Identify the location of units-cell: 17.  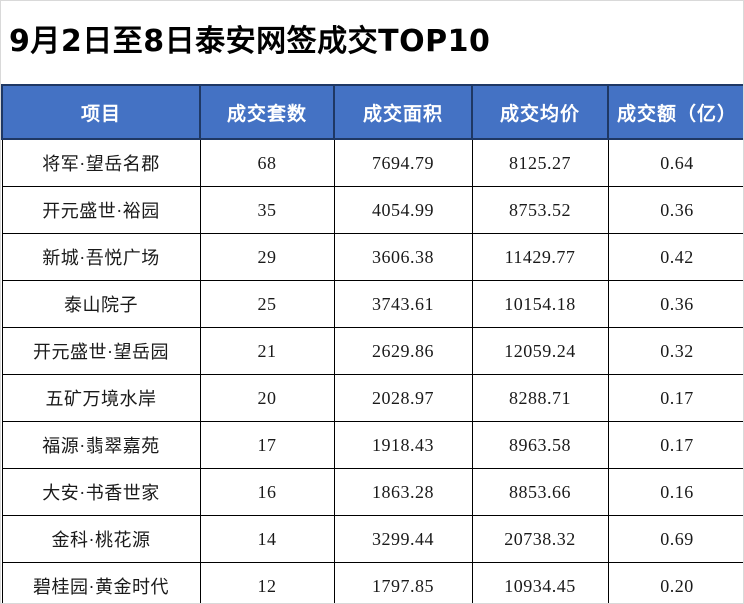
(267, 445).